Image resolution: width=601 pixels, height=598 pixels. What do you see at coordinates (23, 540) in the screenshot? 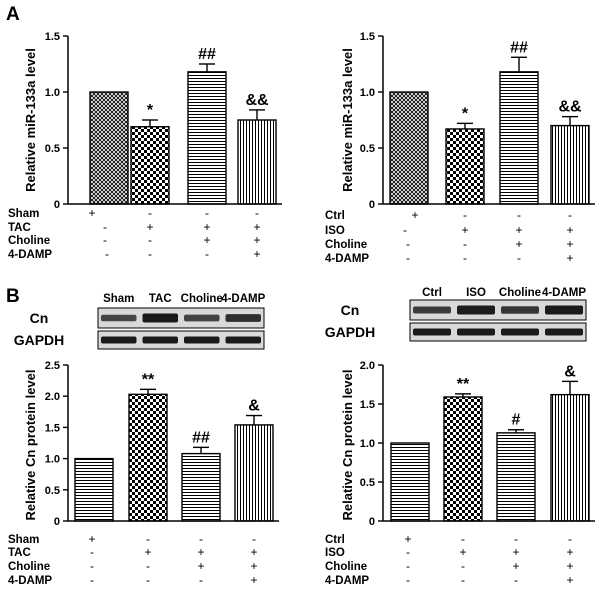
I see `condition-label: Sham` at bounding box center [23, 540].